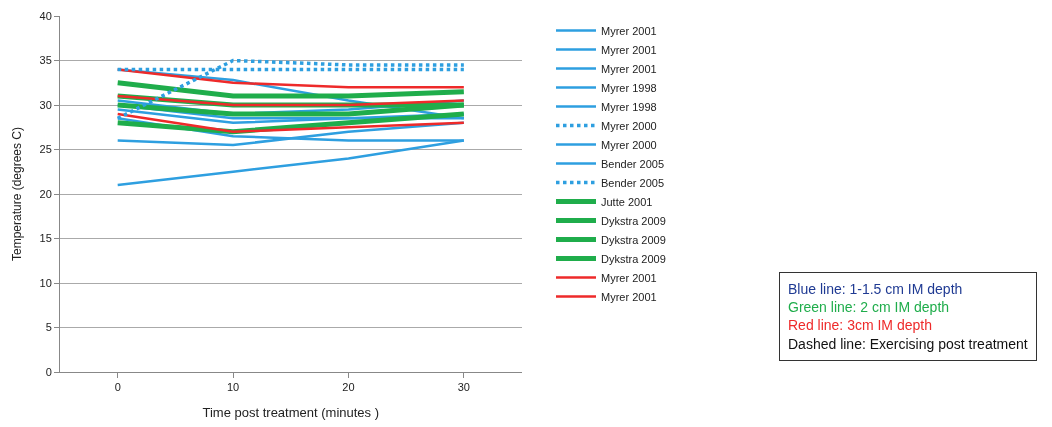  I want to click on y-tick-label: 35, so click(45, 60).